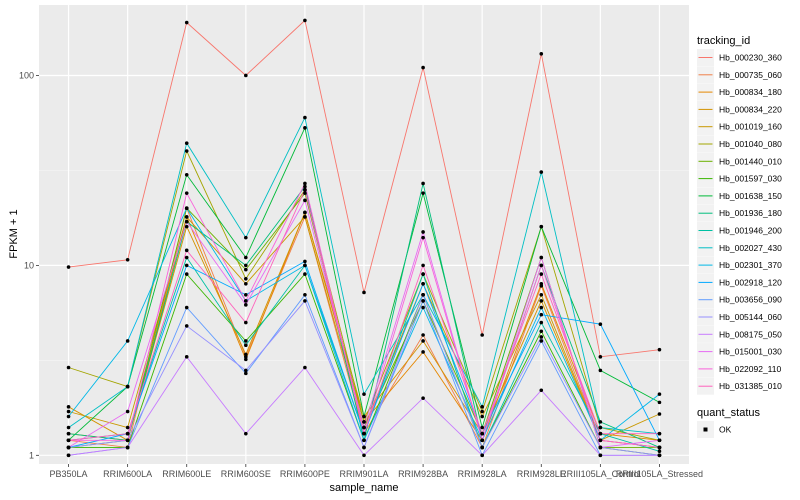 Image resolution: width=800 pixels, height=500 pixels. Describe the element at coordinates (750, 282) in the screenshot. I see `legend-label-Hb_002918_120: Hb_002918_120` at that location.